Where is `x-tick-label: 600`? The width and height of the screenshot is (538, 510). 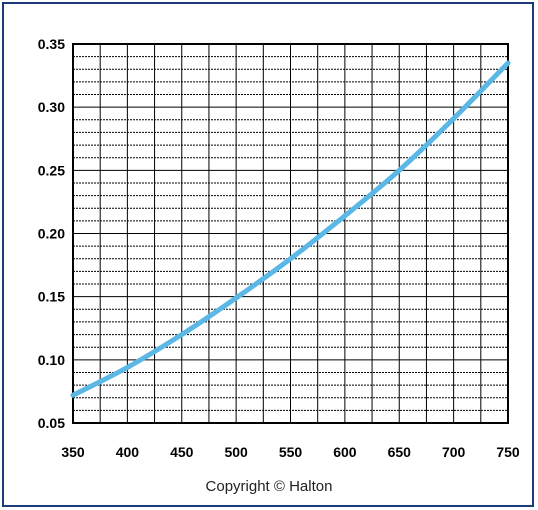
x-tick-label: 600 is located at coordinates (345, 452).